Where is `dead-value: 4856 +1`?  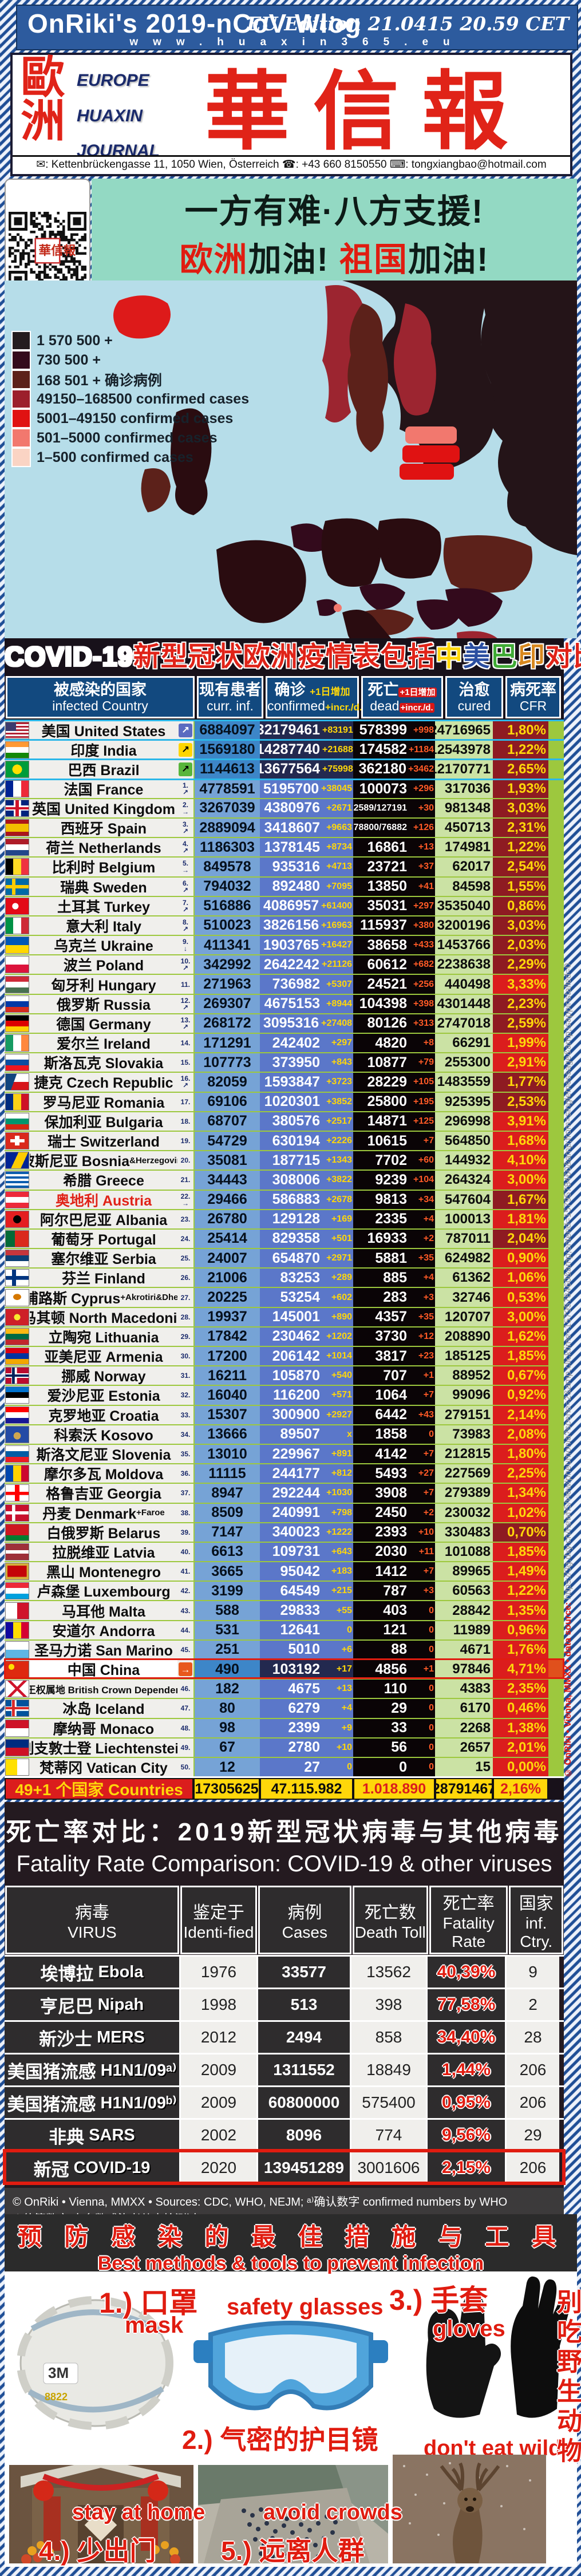
dead-value: 4856 +1 is located at coordinates (394, 1669).